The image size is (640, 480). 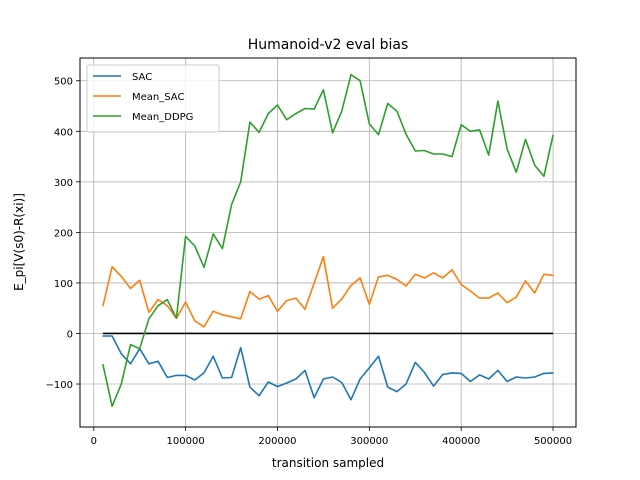 I want to click on series-line-sac, so click(x=328, y=368).